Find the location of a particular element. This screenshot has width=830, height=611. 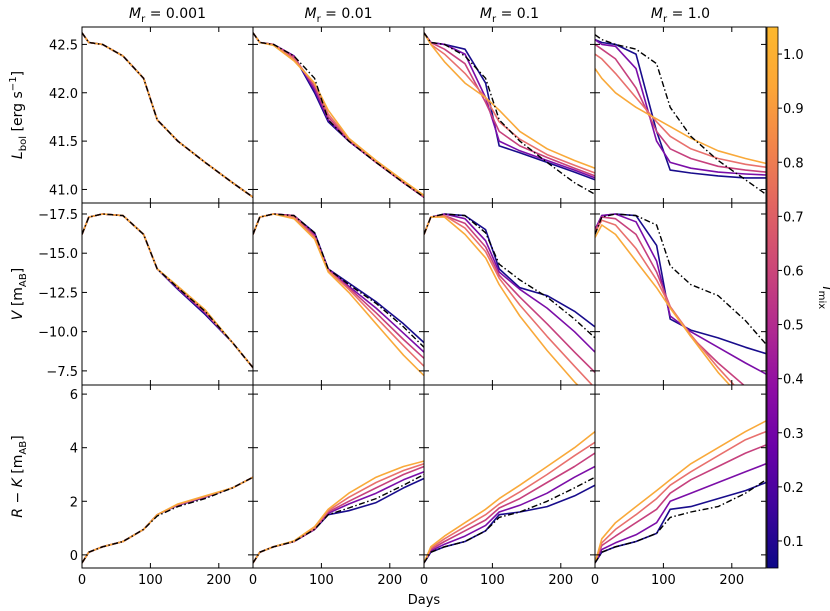

colorbar-label-part: f is located at coordinates (824, 289).